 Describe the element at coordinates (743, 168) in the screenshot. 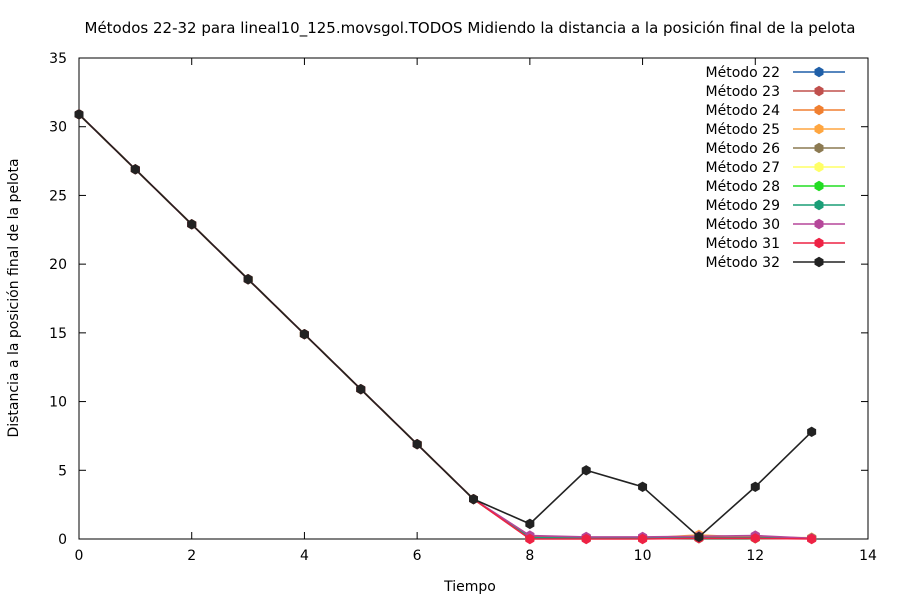

I see `legend-label: Método 27` at that location.